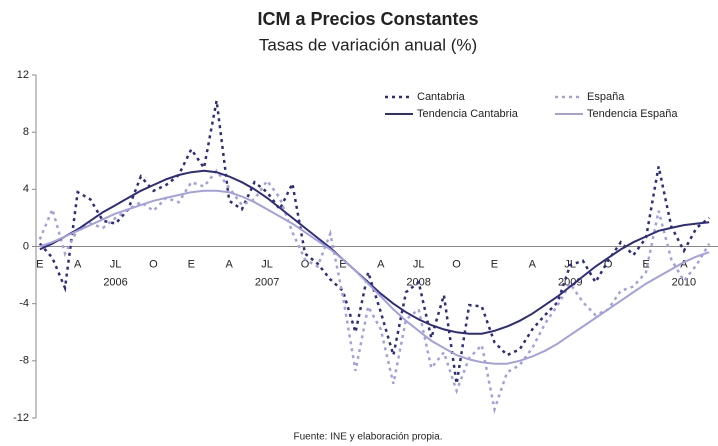 The height and width of the screenshot is (446, 718). Describe the element at coordinates (24, 304) in the screenshot. I see `y-tick-label: -4` at that location.